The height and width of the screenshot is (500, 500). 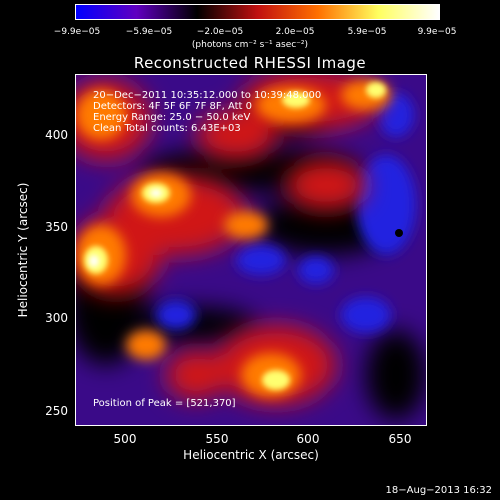 What do you see at coordinates (400, 439) in the screenshot?
I see `x-tick: 650` at bounding box center [400, 439].